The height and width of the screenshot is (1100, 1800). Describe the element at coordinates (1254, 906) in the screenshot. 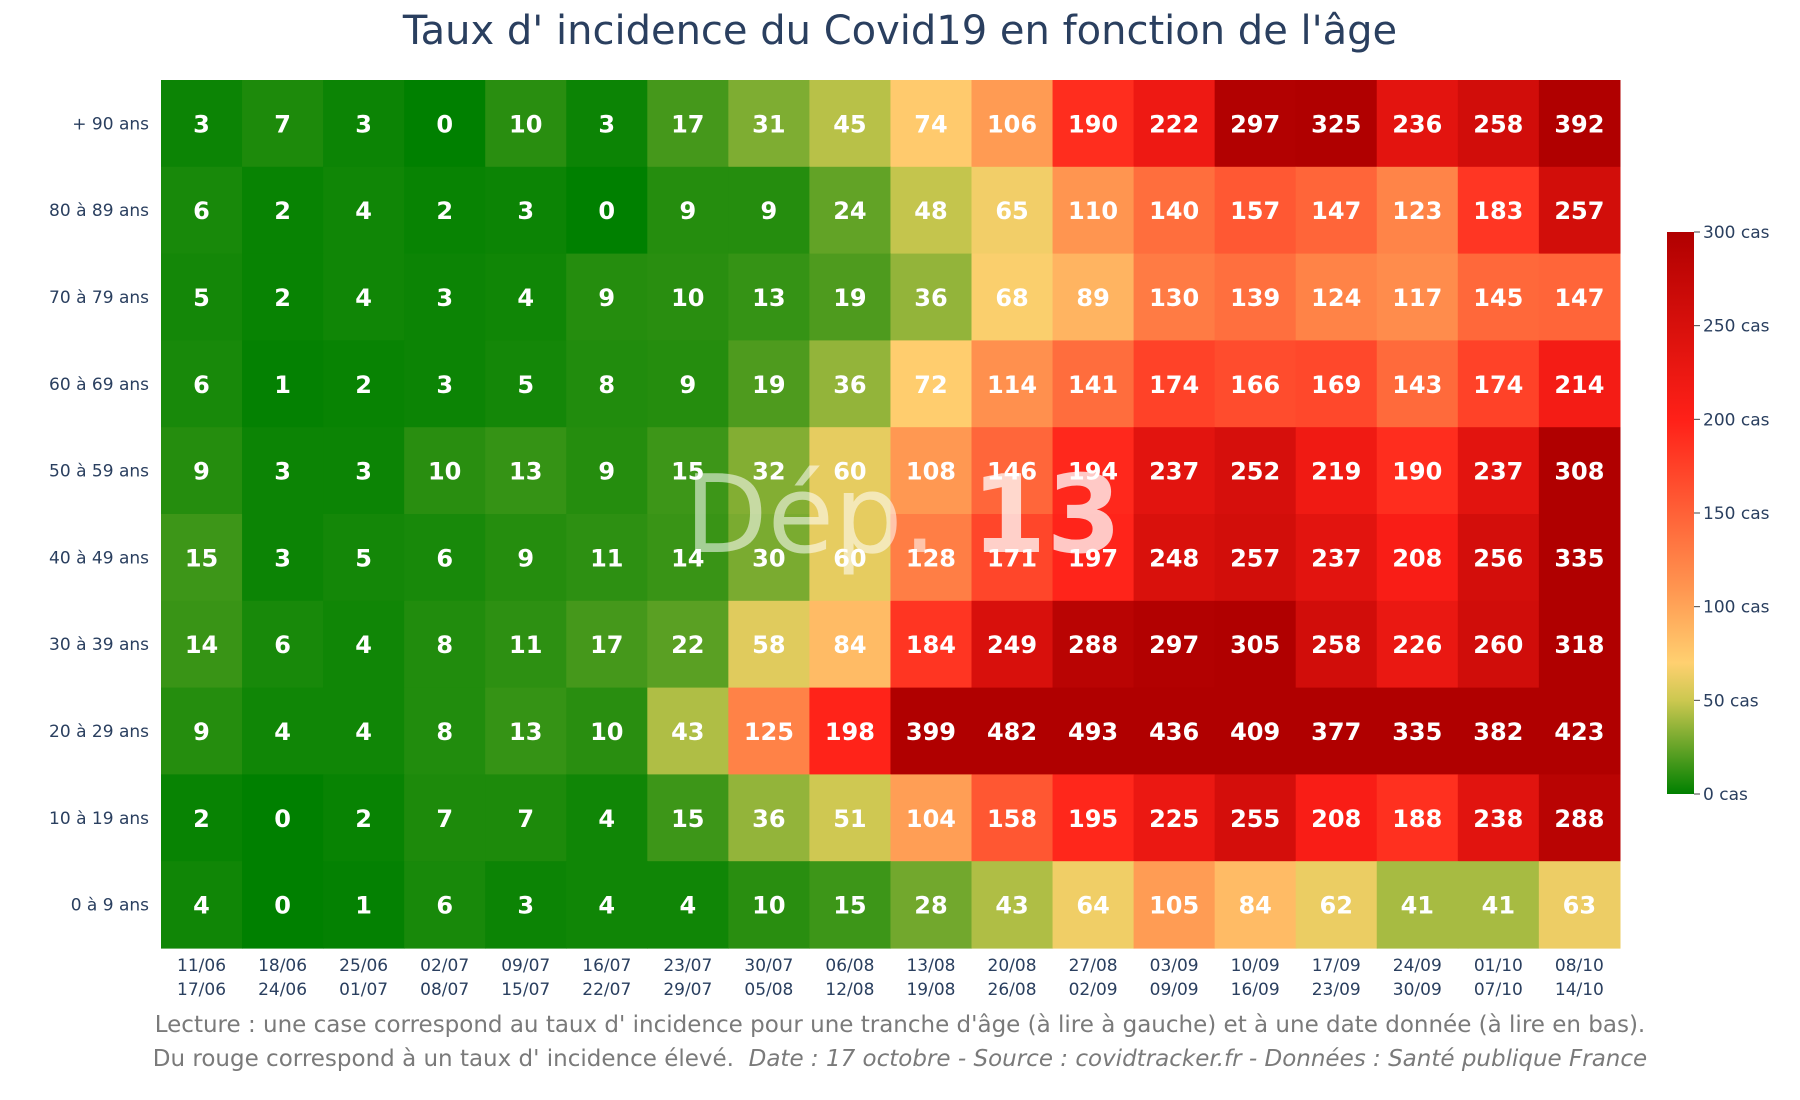

I see `cell-value-label: 84` at that location.